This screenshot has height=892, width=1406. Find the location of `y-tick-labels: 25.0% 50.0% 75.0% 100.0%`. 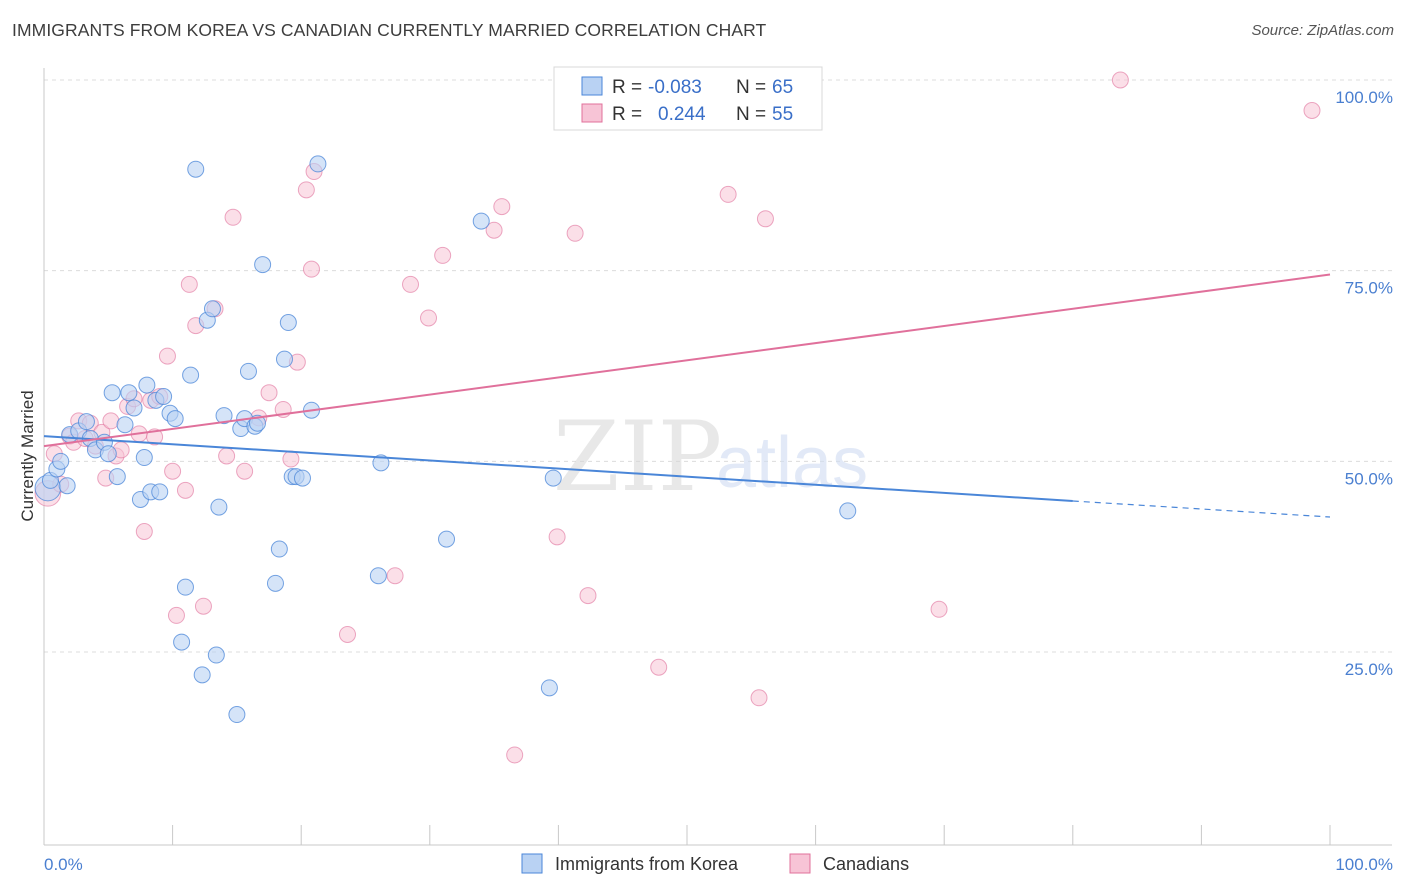

y-tick-labels: 25.0% 50.0% 75.0% 100.0% is located at coordinates (1364, 383).